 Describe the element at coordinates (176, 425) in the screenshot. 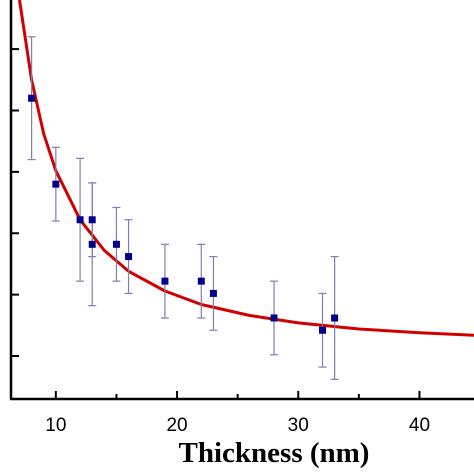

I see `x-tick-label: 20` at that location.